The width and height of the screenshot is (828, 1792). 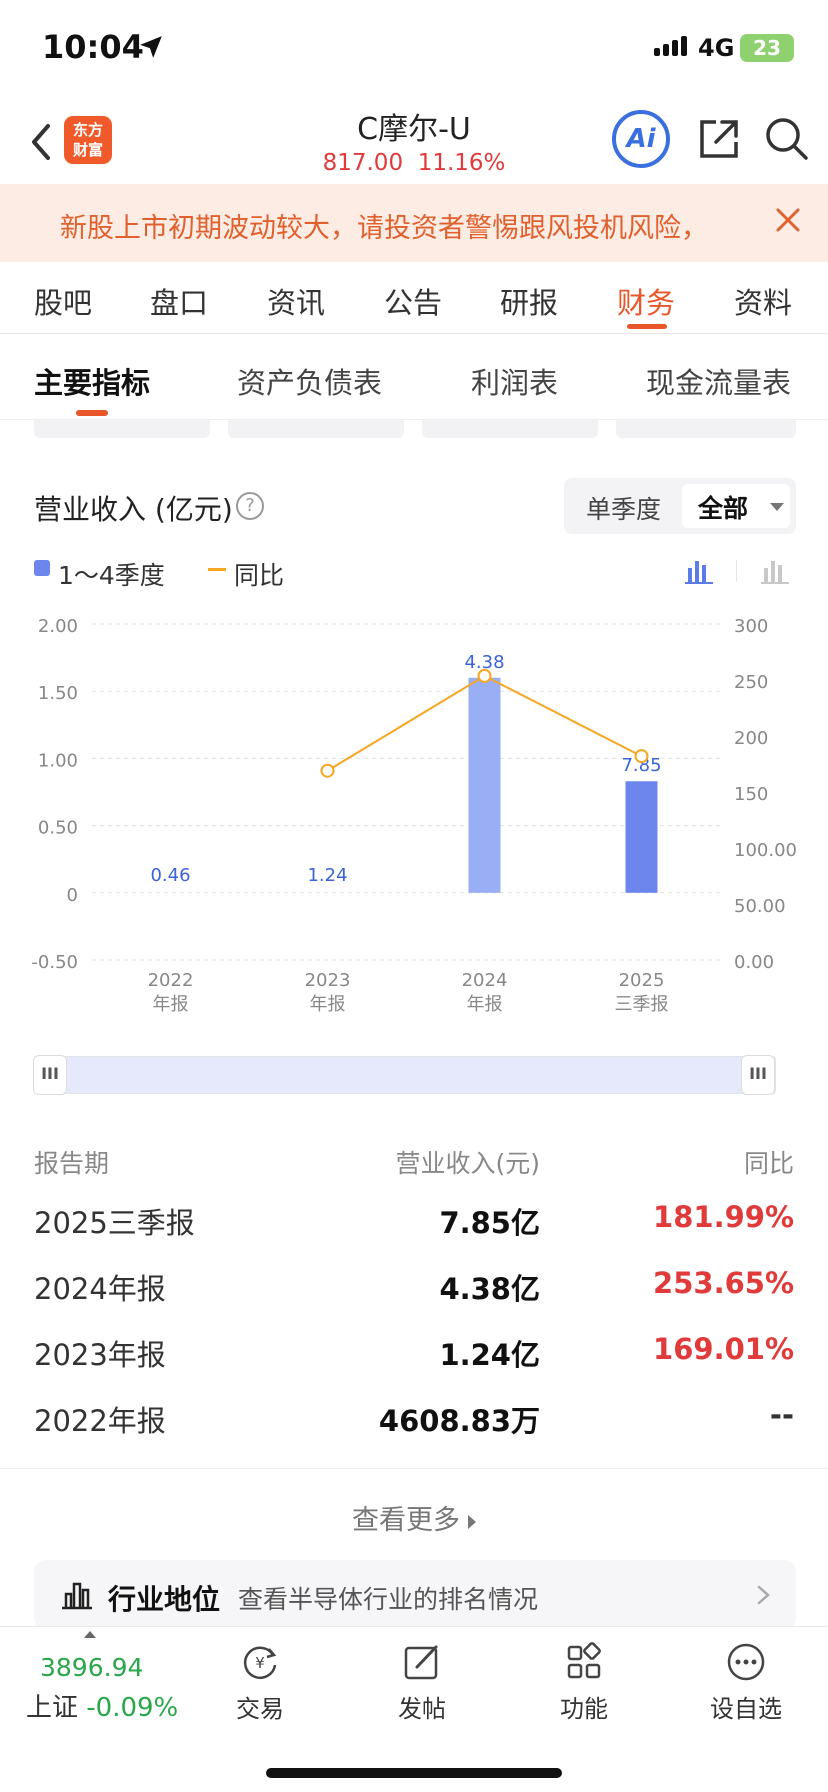 What do you see at coordinates (217, 569) in the screenshot?
I see `legend-line-swatch` at bounding box center [217, 569].